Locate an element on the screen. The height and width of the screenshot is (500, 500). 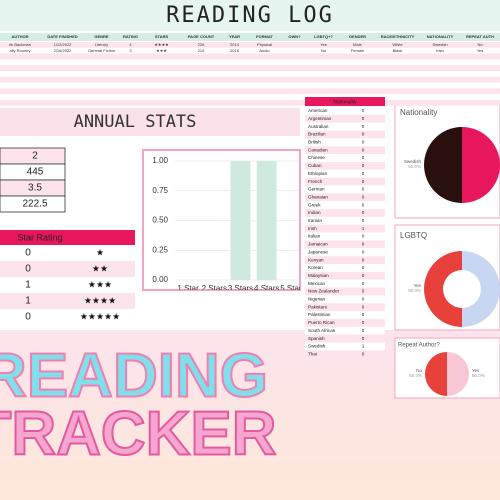
table-header-label: Star Rating is located at coordinates (39, 237).